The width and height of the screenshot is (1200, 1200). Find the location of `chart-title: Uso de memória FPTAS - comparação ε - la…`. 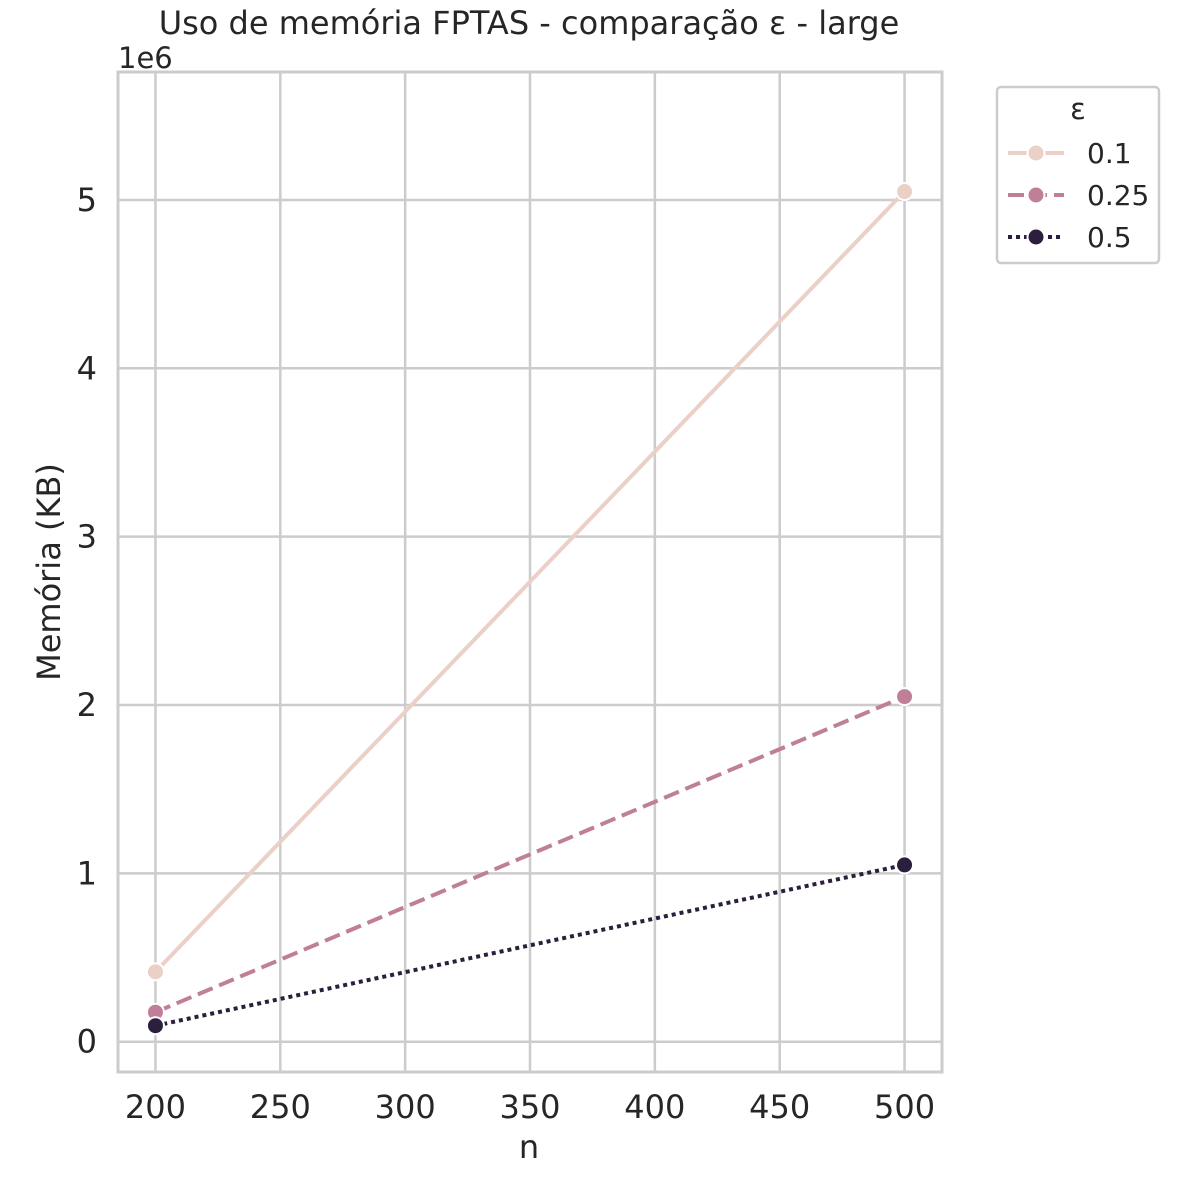

chart-title: Uso de memória FPTAS - comparação ε - la… is located at coordinates (529, 23).